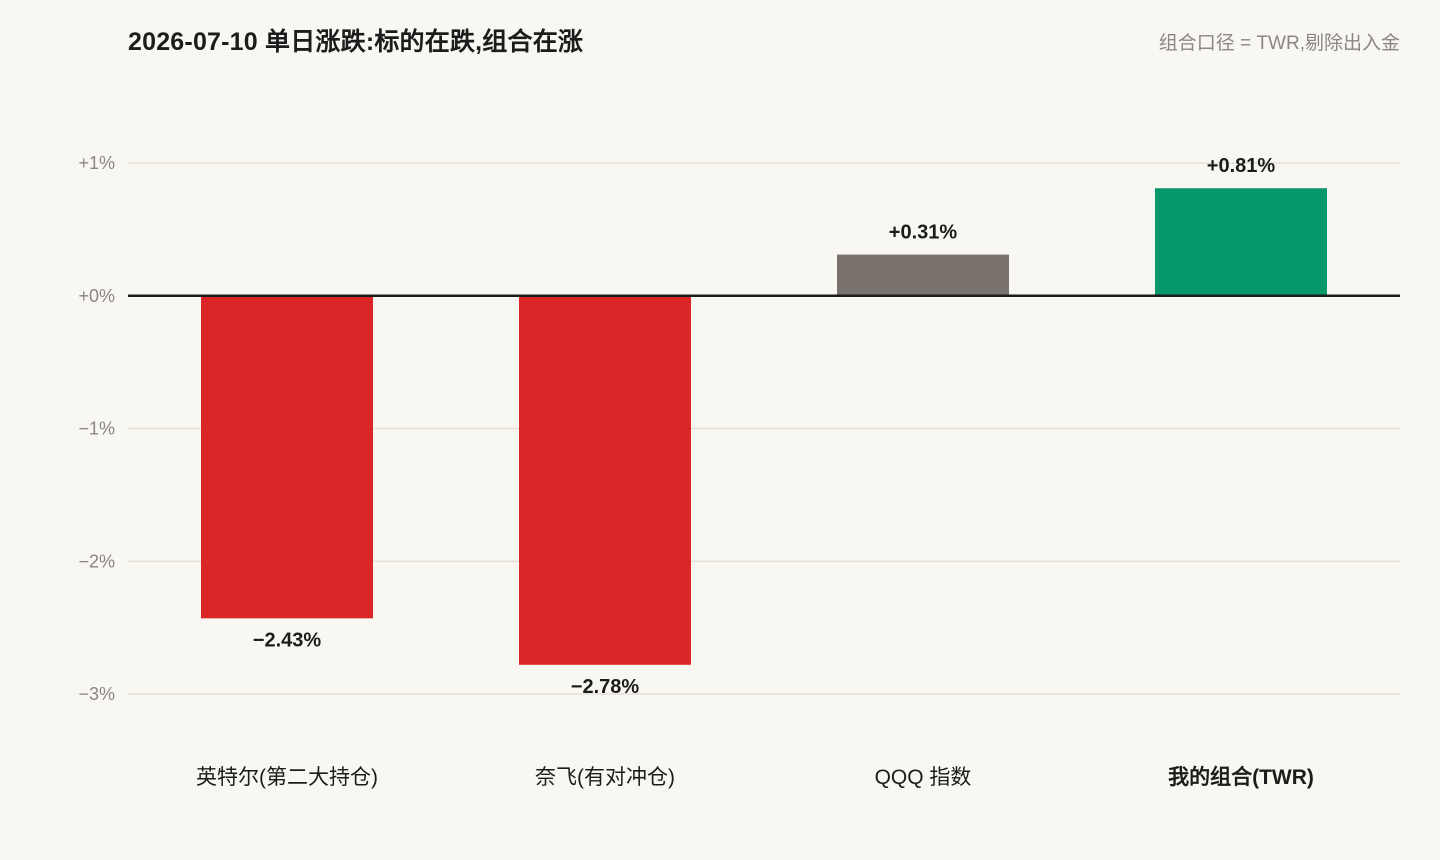 The width and height of the screenshot is (1440, 860). I want to click on category-label: 我的组合(TWR), so click(1241, 777).